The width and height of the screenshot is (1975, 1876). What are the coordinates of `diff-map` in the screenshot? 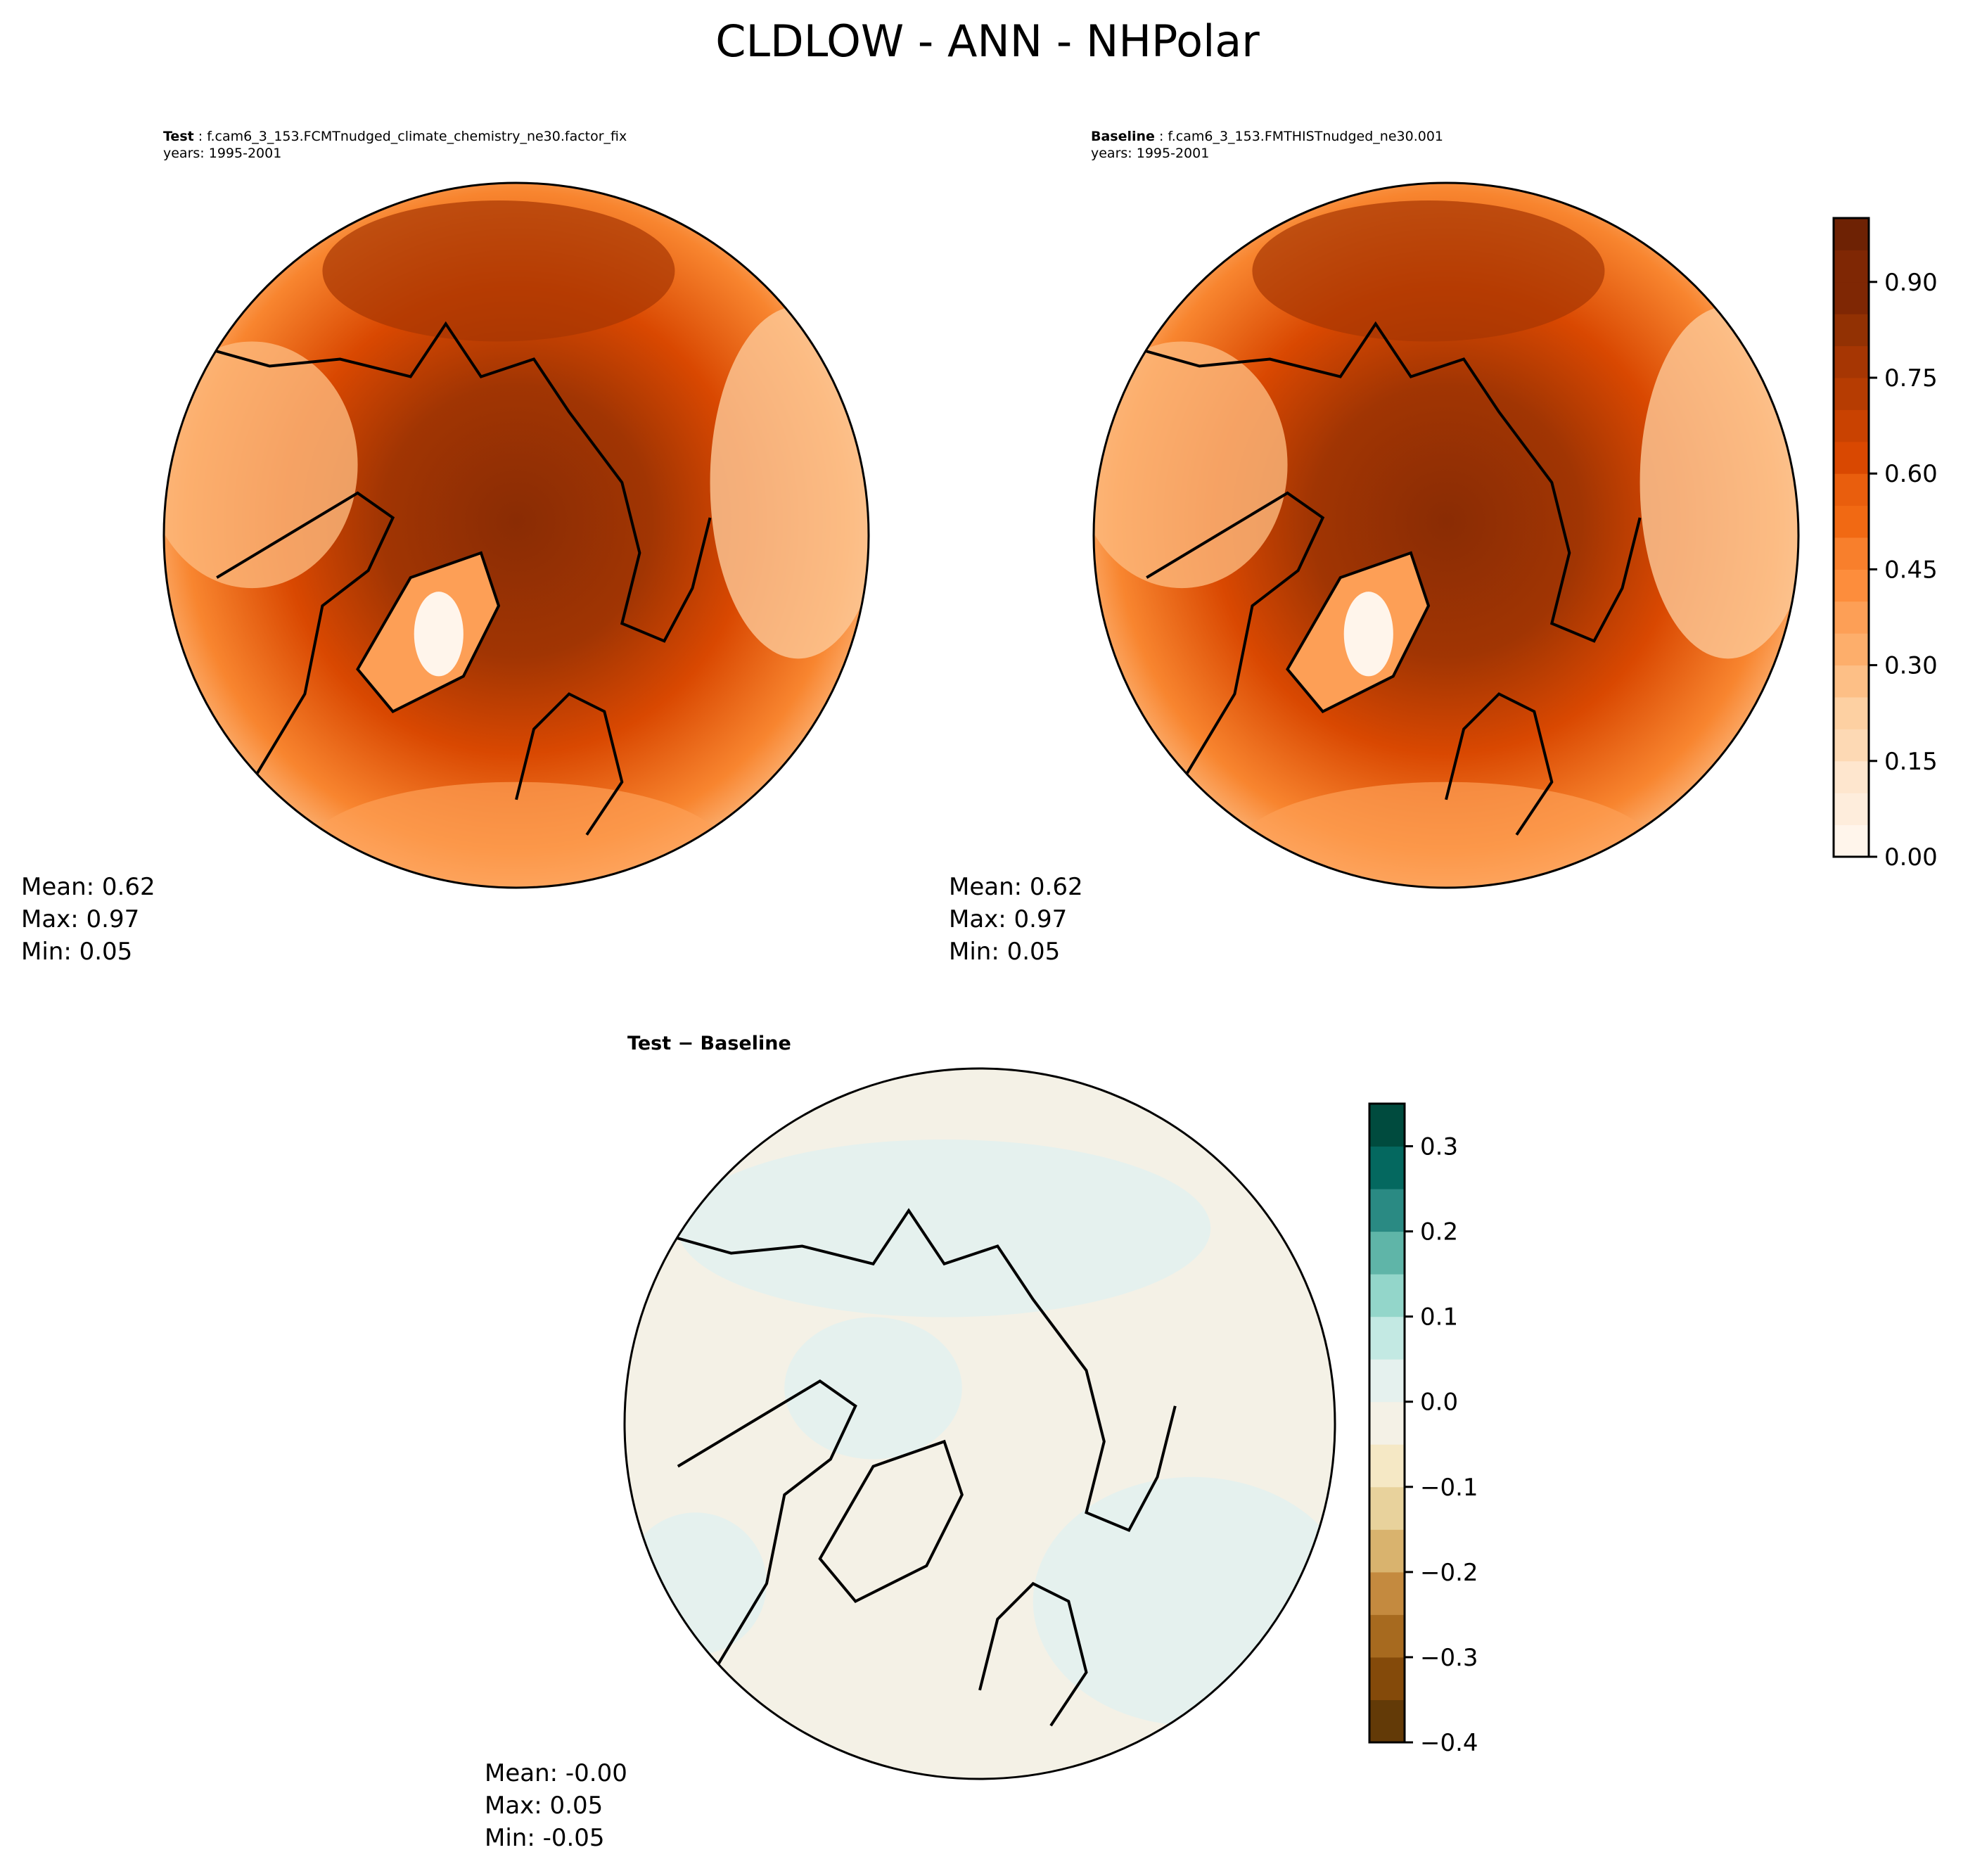 It's located at (979, 1423).